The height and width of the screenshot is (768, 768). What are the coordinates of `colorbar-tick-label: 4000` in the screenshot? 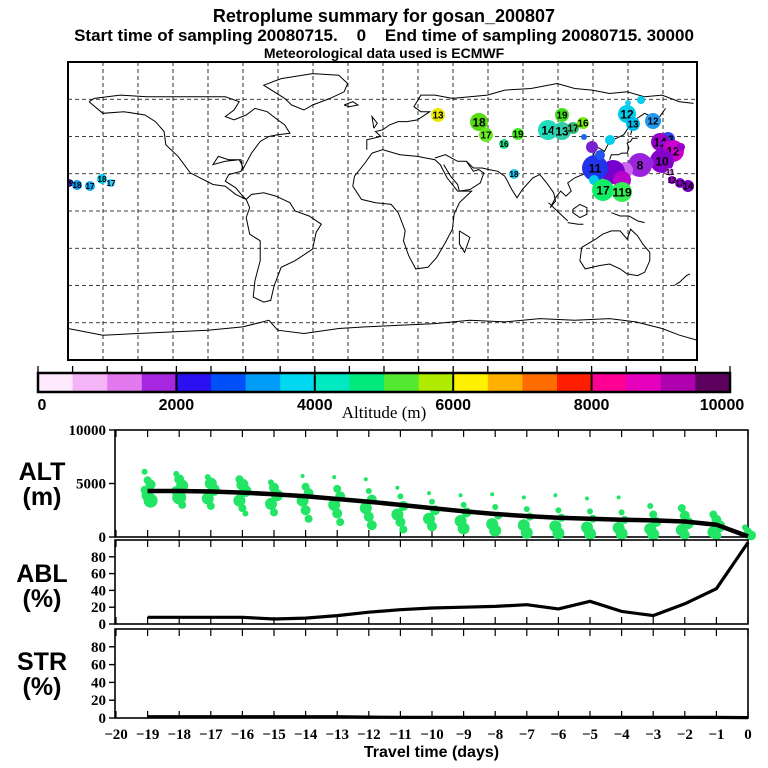 It's located at (315, 405).